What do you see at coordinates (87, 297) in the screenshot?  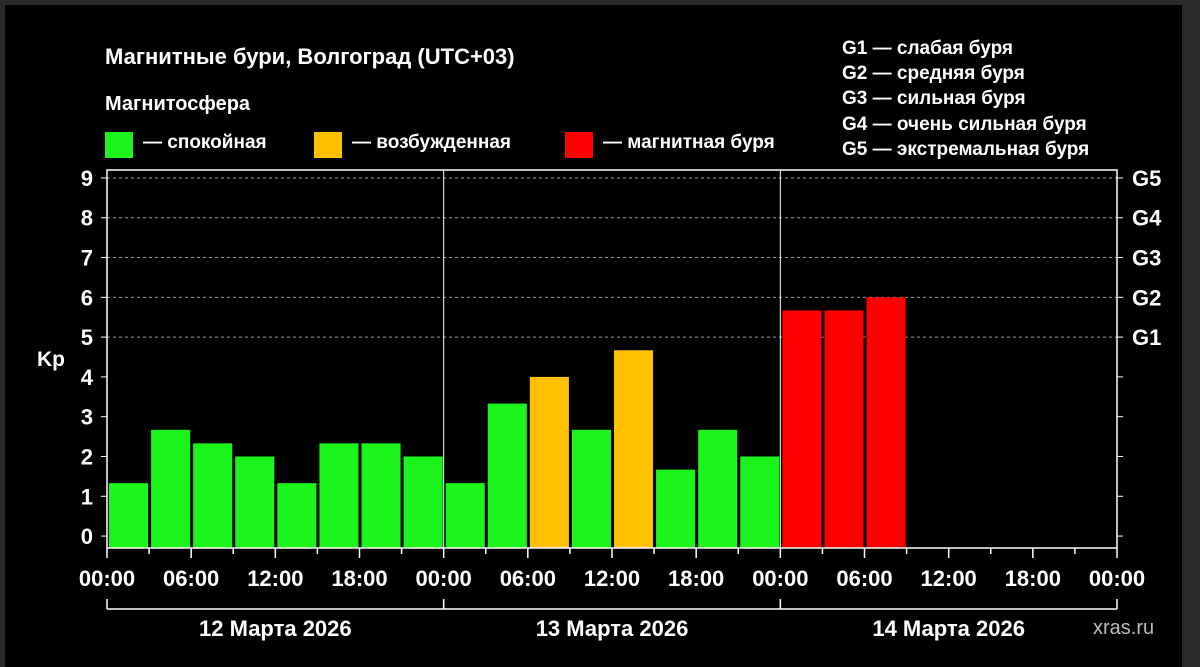 I see `y-tick-label: 6` at bounding box center [87, 297].